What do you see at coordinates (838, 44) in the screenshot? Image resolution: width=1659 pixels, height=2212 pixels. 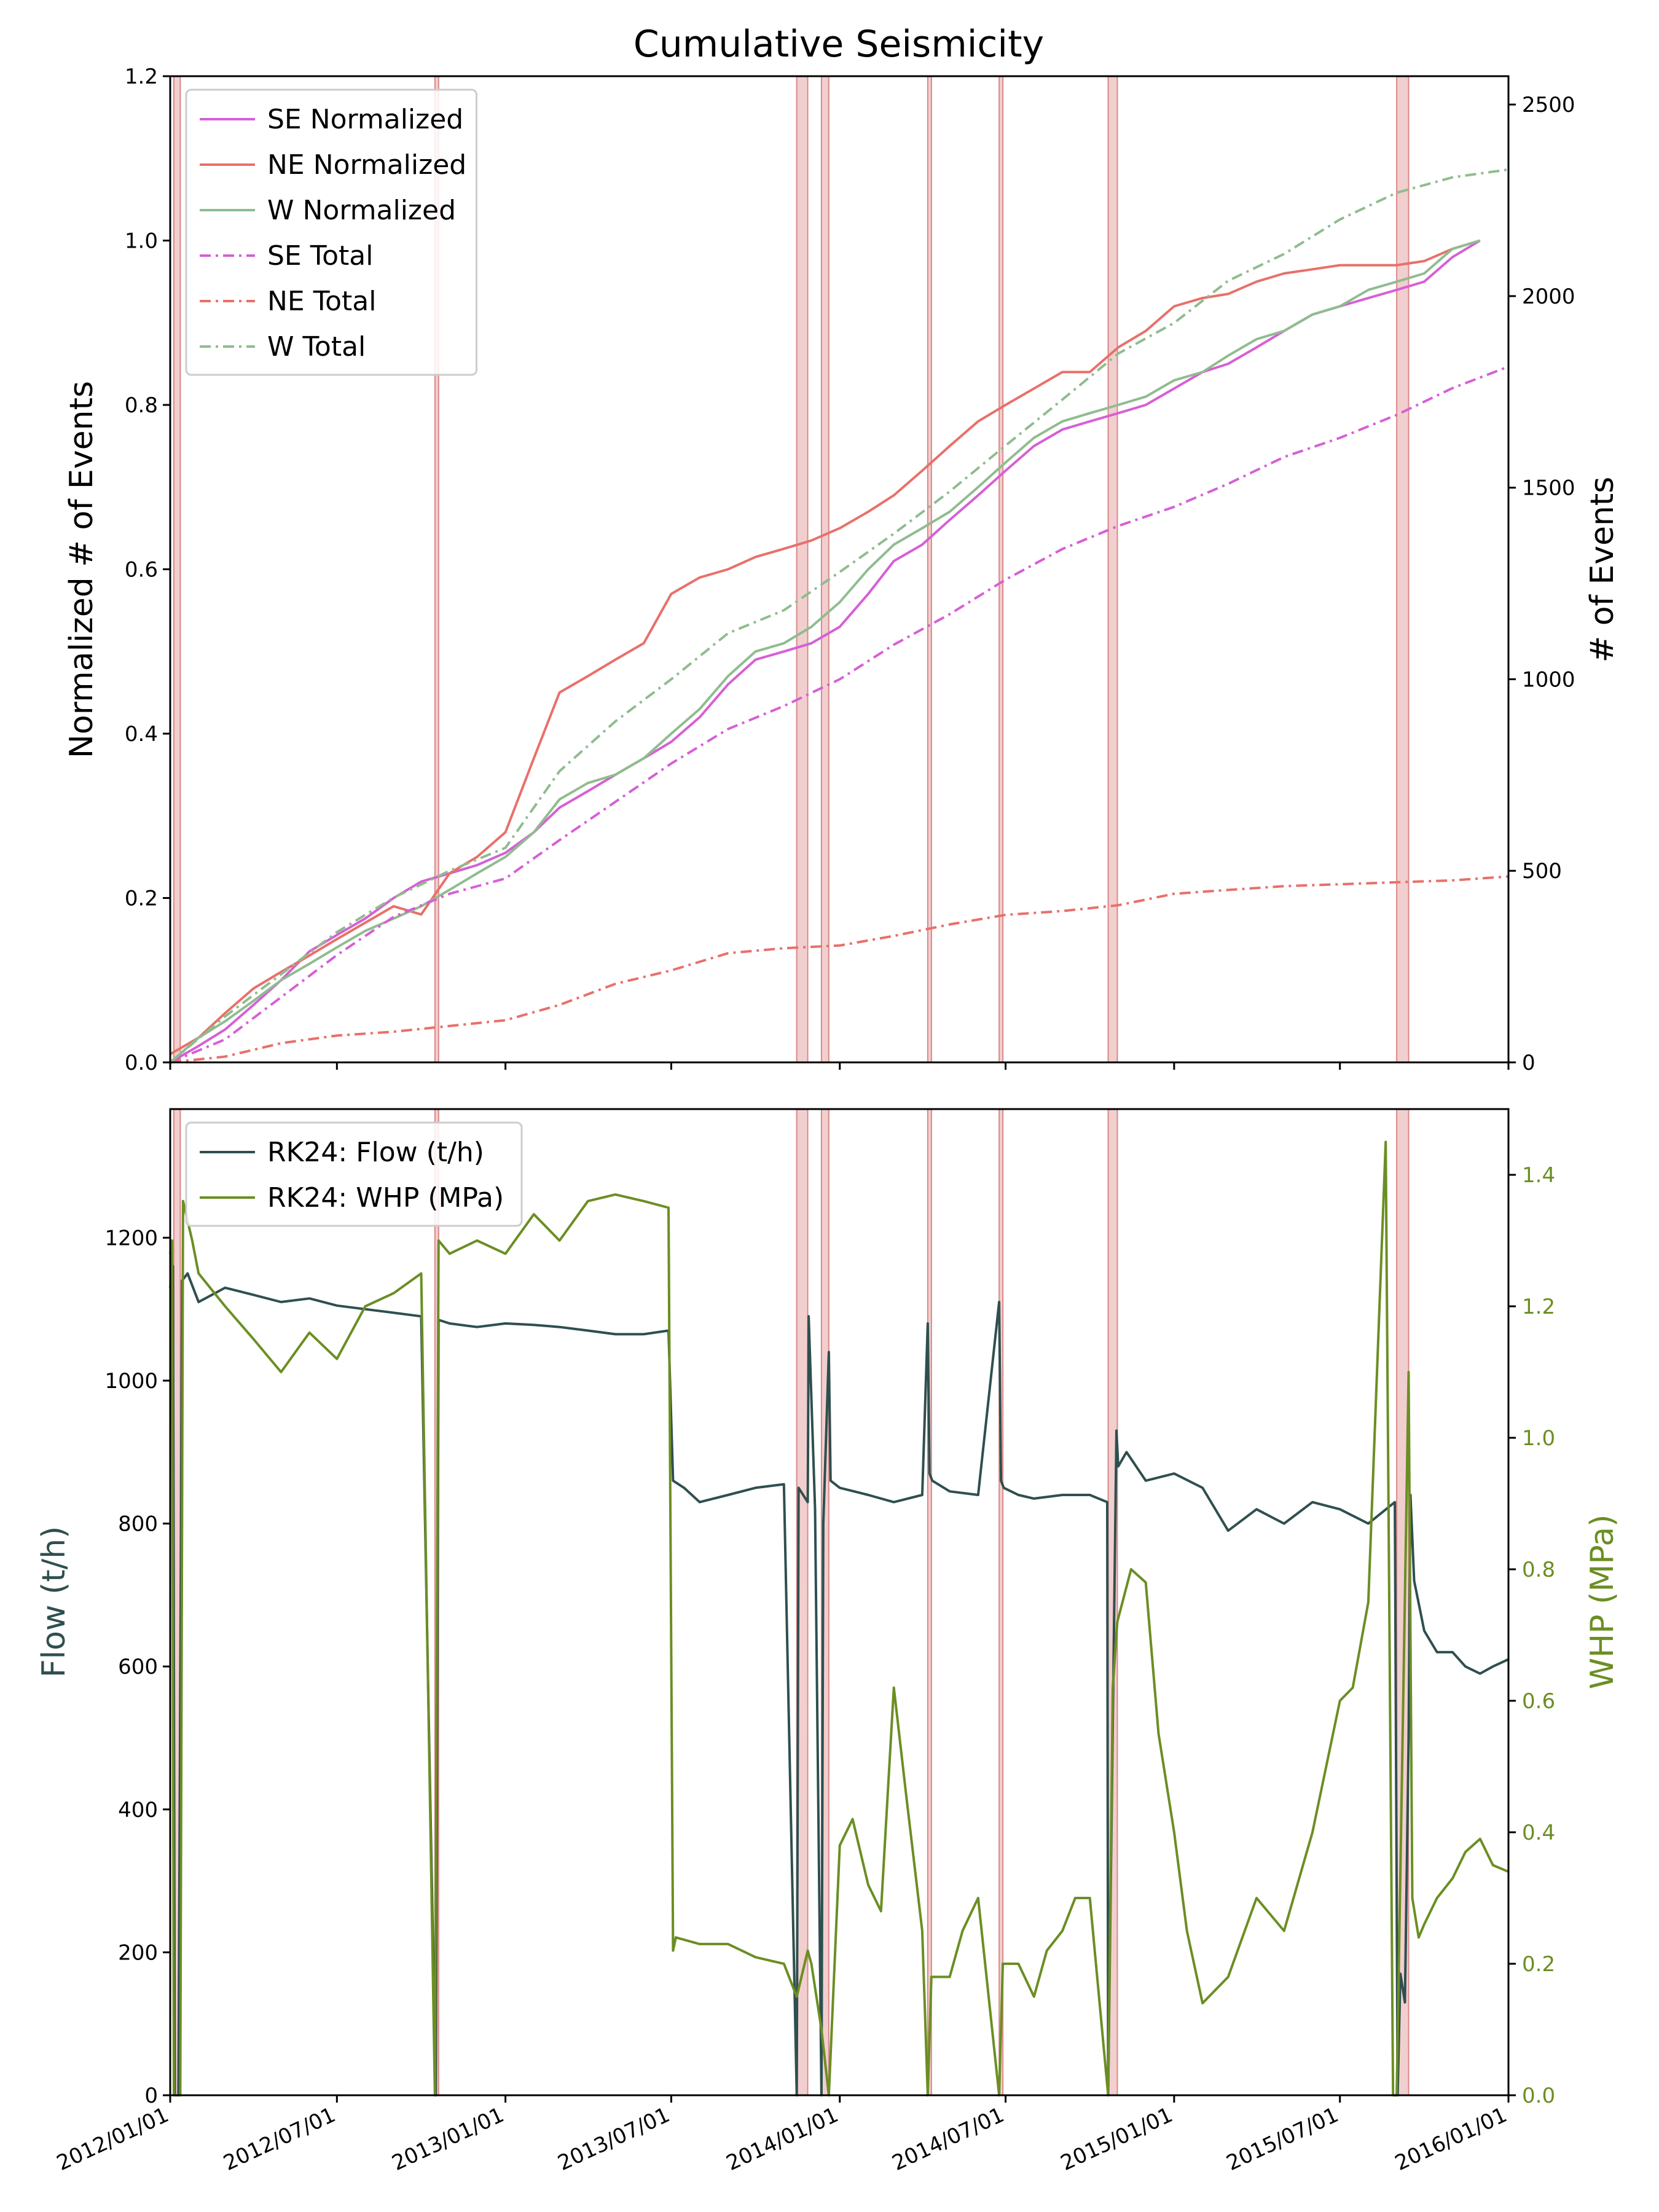 I see `chart-title: Cumulative Seismicity` at bounding box center [838, 44].